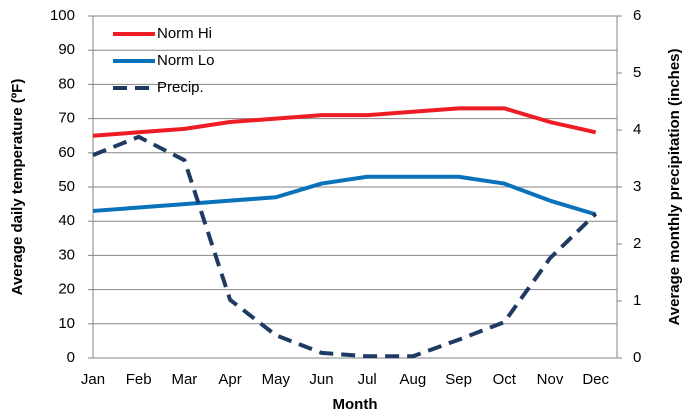 The width and height of the screenshot is (687, 419). I want to click on y2-tick-label: 0, so click(637, 357).